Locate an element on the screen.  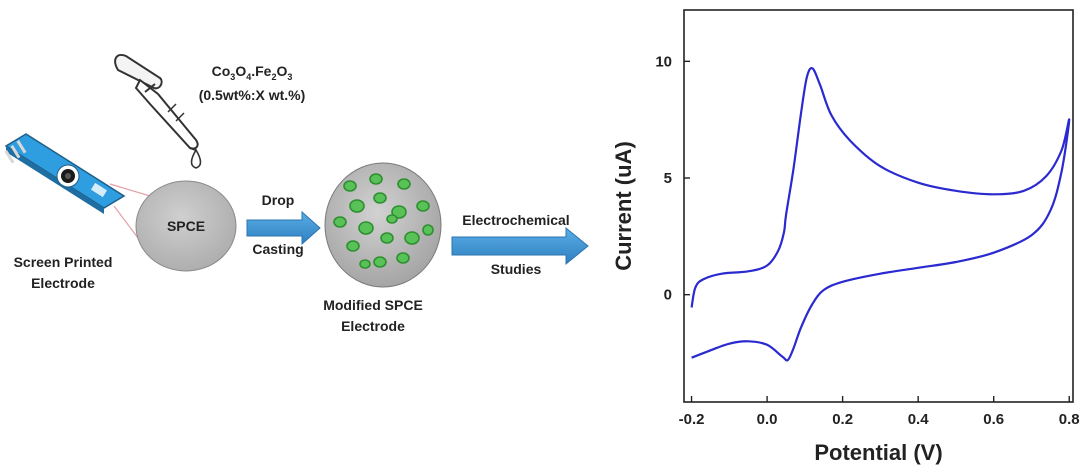
y-tick-label: 10 is located at coordinates (663, 61).